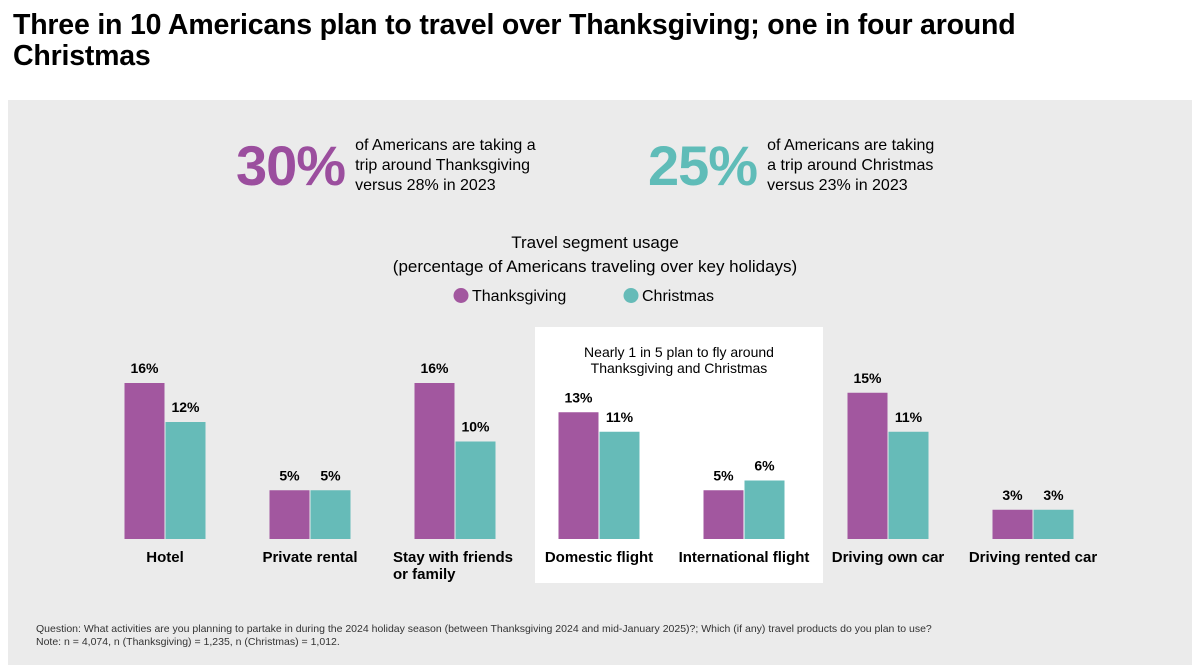 This screenshot has height=665, width=1200. What do you see at coordinates (443, 165) in the screenshot?
I see `thanksgiving-stat-line-2: trip around Thanksgiving` at bounding box center [443, 165].